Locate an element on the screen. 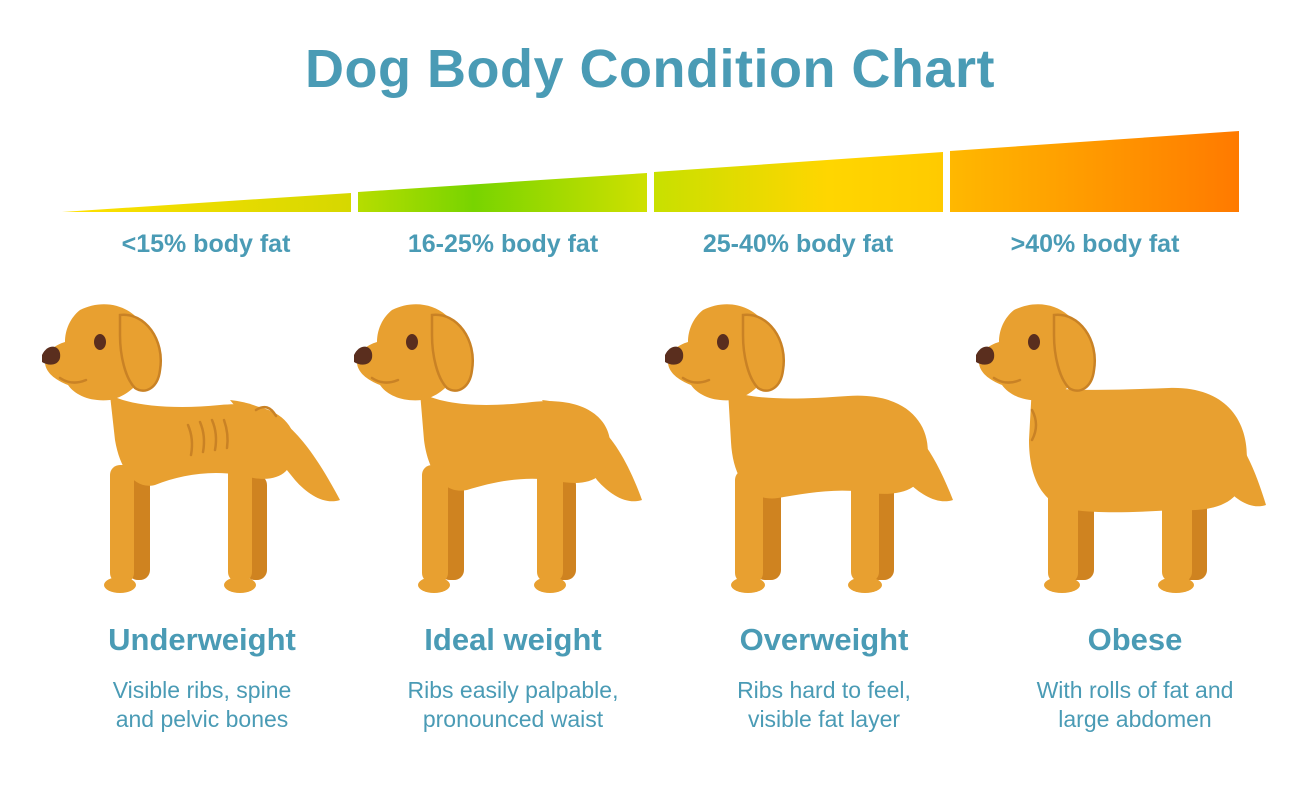 The image size is (1300, 807). obese-dog-illustration is located at coordinates (1121, 448).